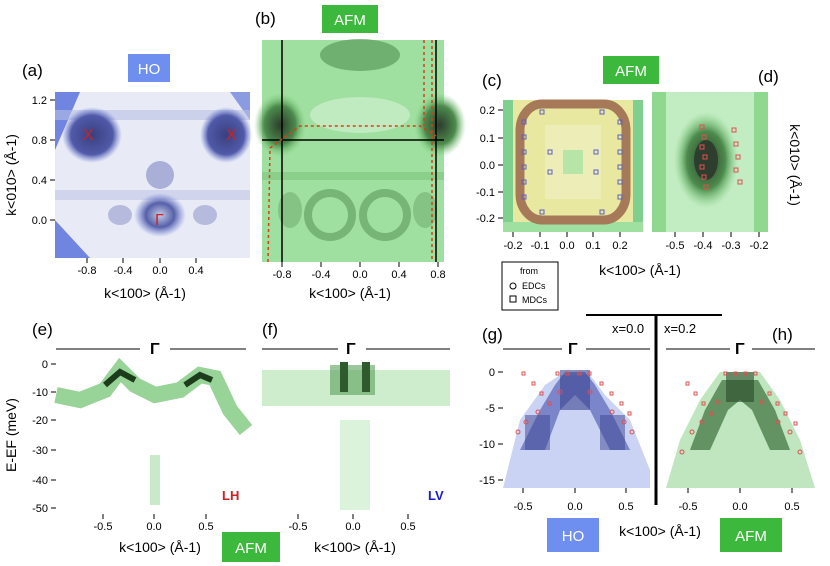  What do you see at coordinates (675, 246) in the screenshot?
I see `d-xtick-0: -0.5` at bounding box center [675, 246].